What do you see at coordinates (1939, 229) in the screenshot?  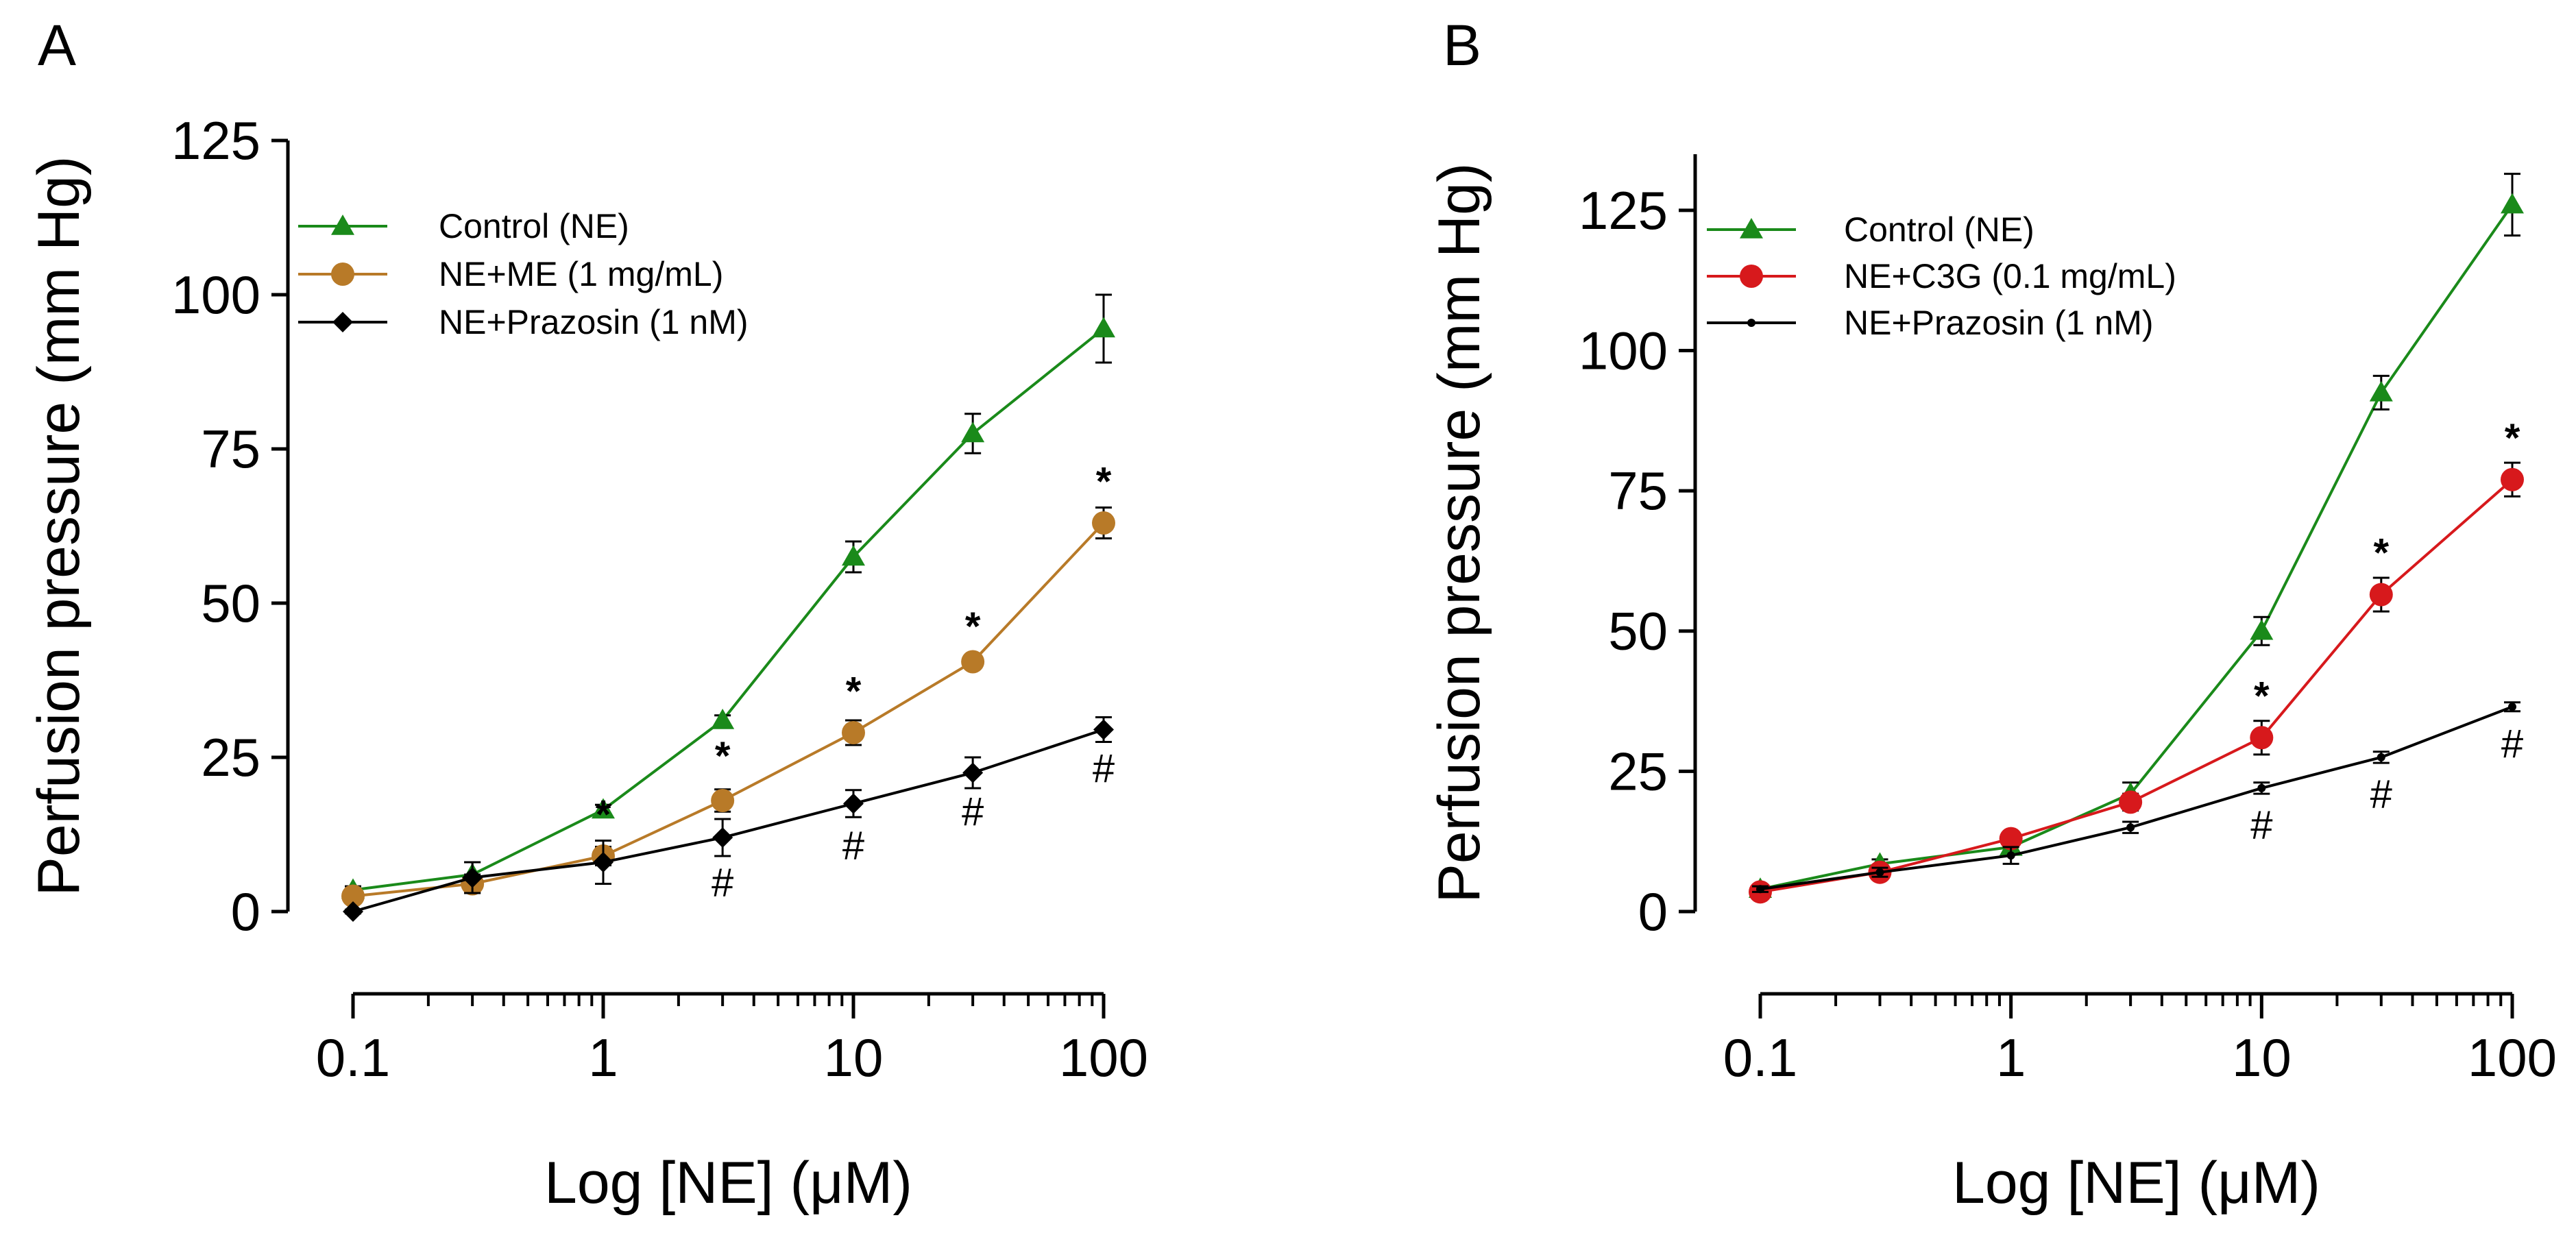 I see `panel-b-legend-label: Control (NE)` at bounding box center [1939, 229].